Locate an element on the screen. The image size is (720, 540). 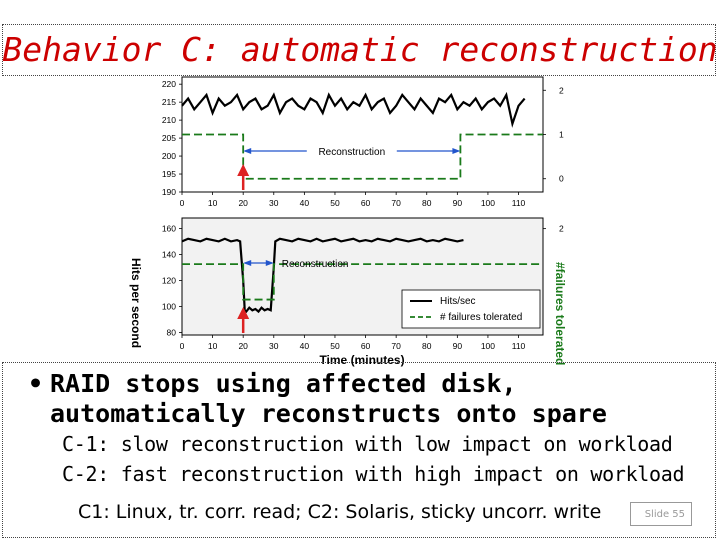
y-tick-label: 160 is located at coordinates (169, 228).